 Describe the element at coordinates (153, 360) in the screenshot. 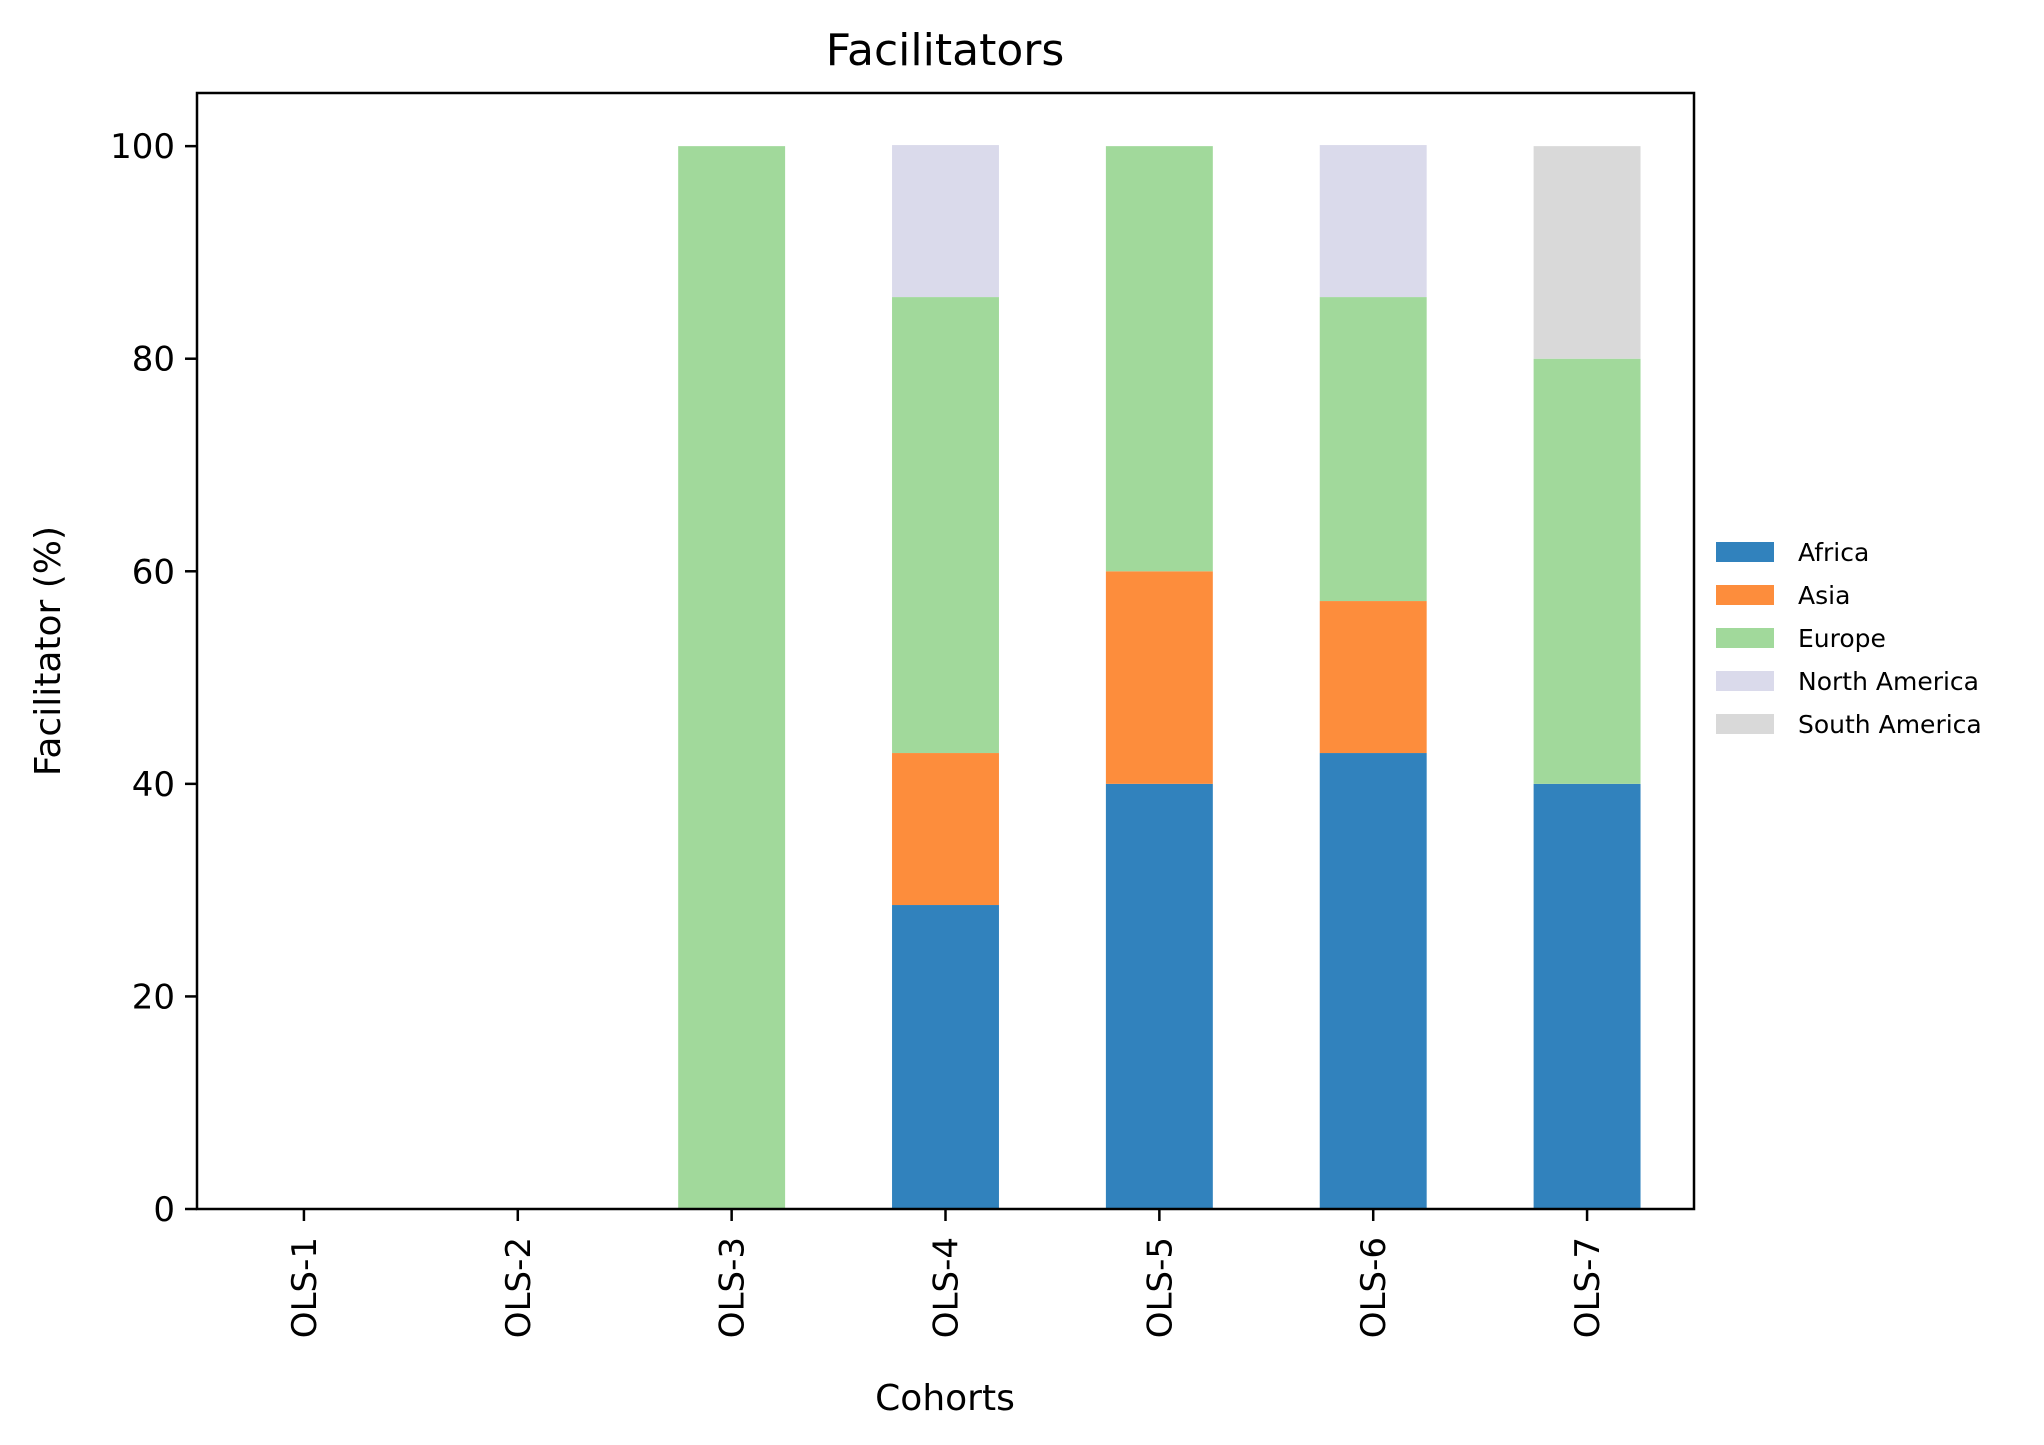

I see `y-tick-label: 80` at that location.